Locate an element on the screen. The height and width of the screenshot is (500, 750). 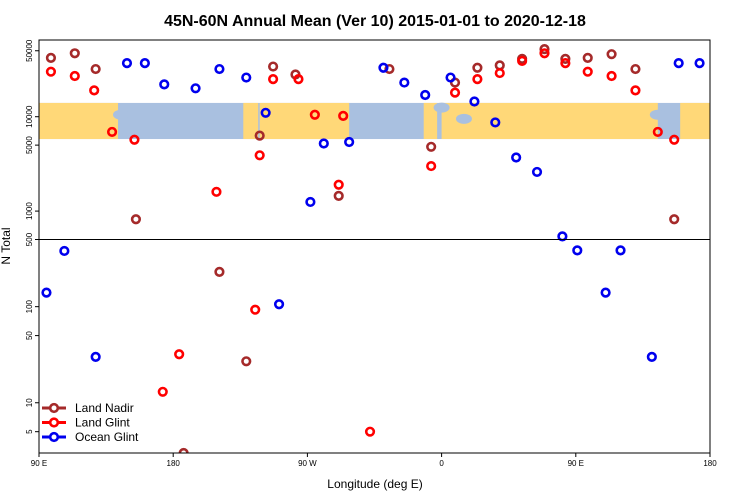
y-tick-label: 50 is located at coordinates (29, 335).